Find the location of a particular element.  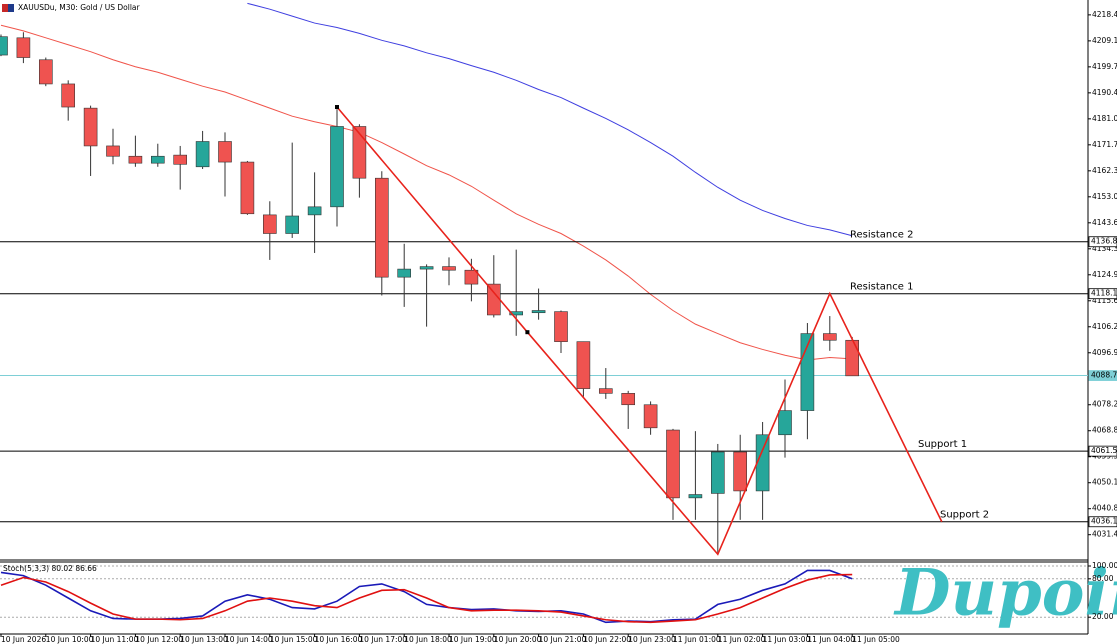

x-tick-label: 11 Jun 02:00 is located at coordinates (742, 639).